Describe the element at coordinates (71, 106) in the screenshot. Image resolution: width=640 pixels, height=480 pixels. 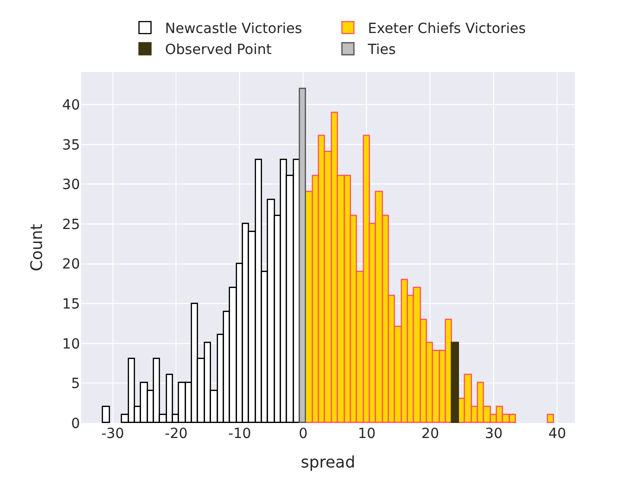
I see `y-tick-label: 40` at that location.